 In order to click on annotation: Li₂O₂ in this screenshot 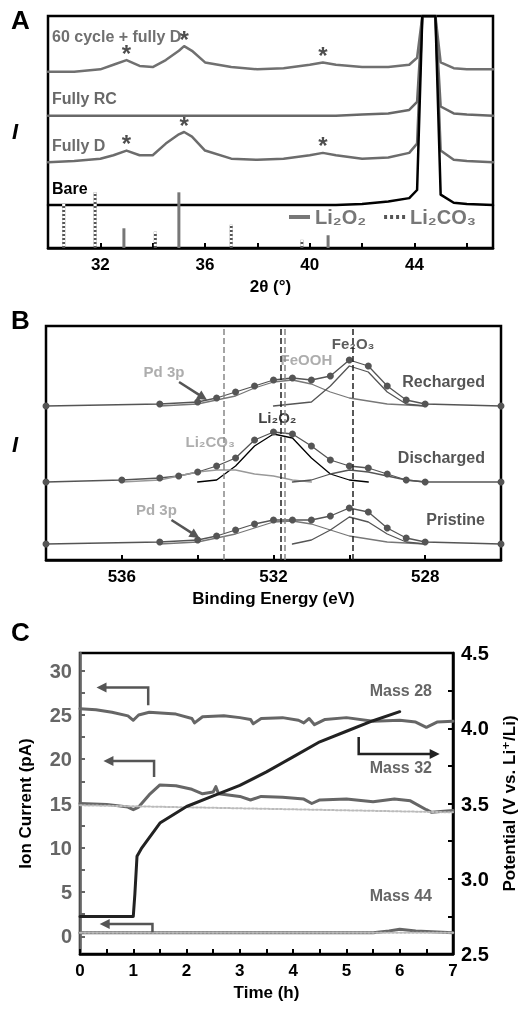, I will do `click(277, 417)`.